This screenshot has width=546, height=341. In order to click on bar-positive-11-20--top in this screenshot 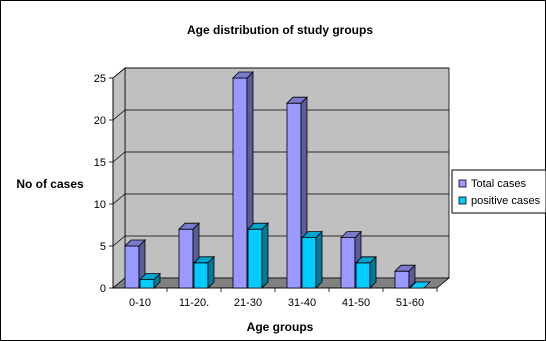, I will do `click(204, 260)`.